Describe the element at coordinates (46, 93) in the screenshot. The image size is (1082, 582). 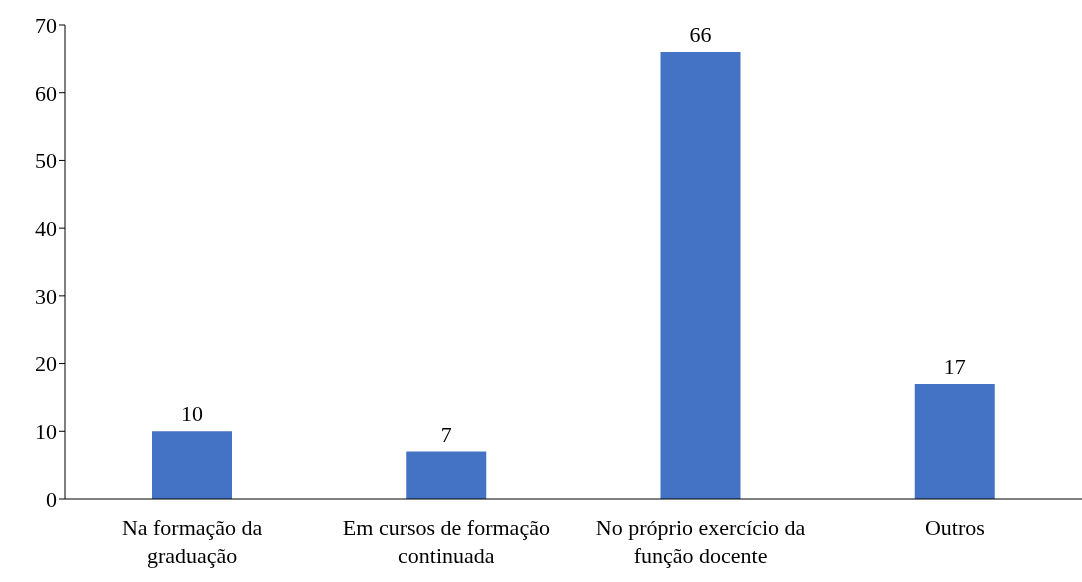
I see `y-tick-label: 60` at that location.